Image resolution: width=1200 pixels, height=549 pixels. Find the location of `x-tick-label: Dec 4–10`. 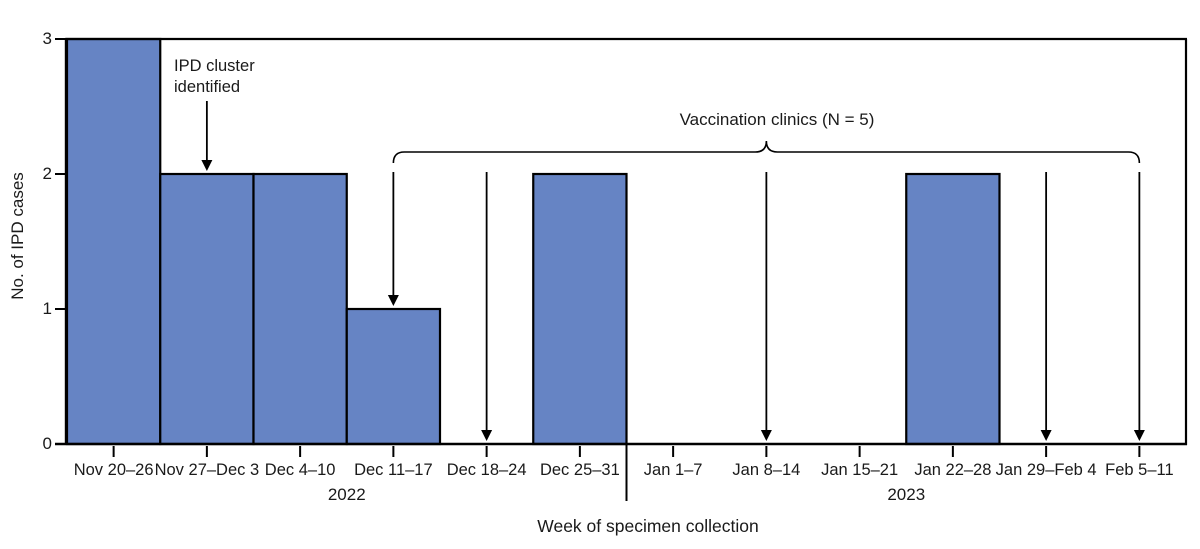

x-tick-label: Dec 4–10 is located at coordinates (300, 470).